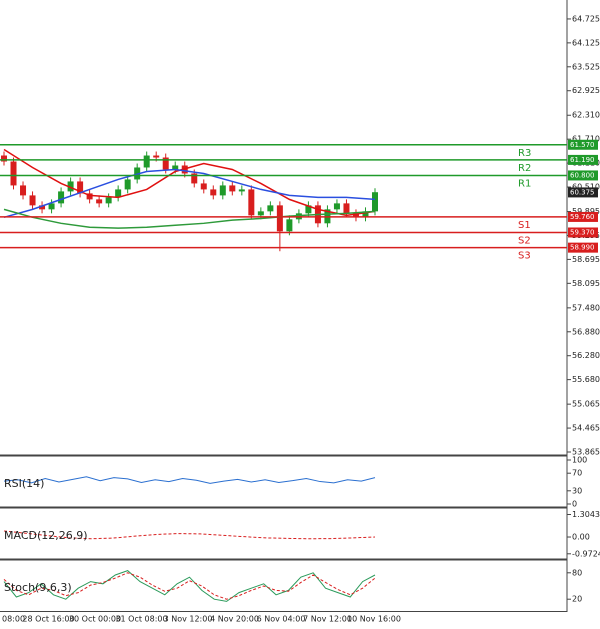 The height and width of the screenshot is (629, 600). What do you see at coordinates (524, 153) in the screenshot?
I see `level-name: R3` at bounding box center [524, 153].